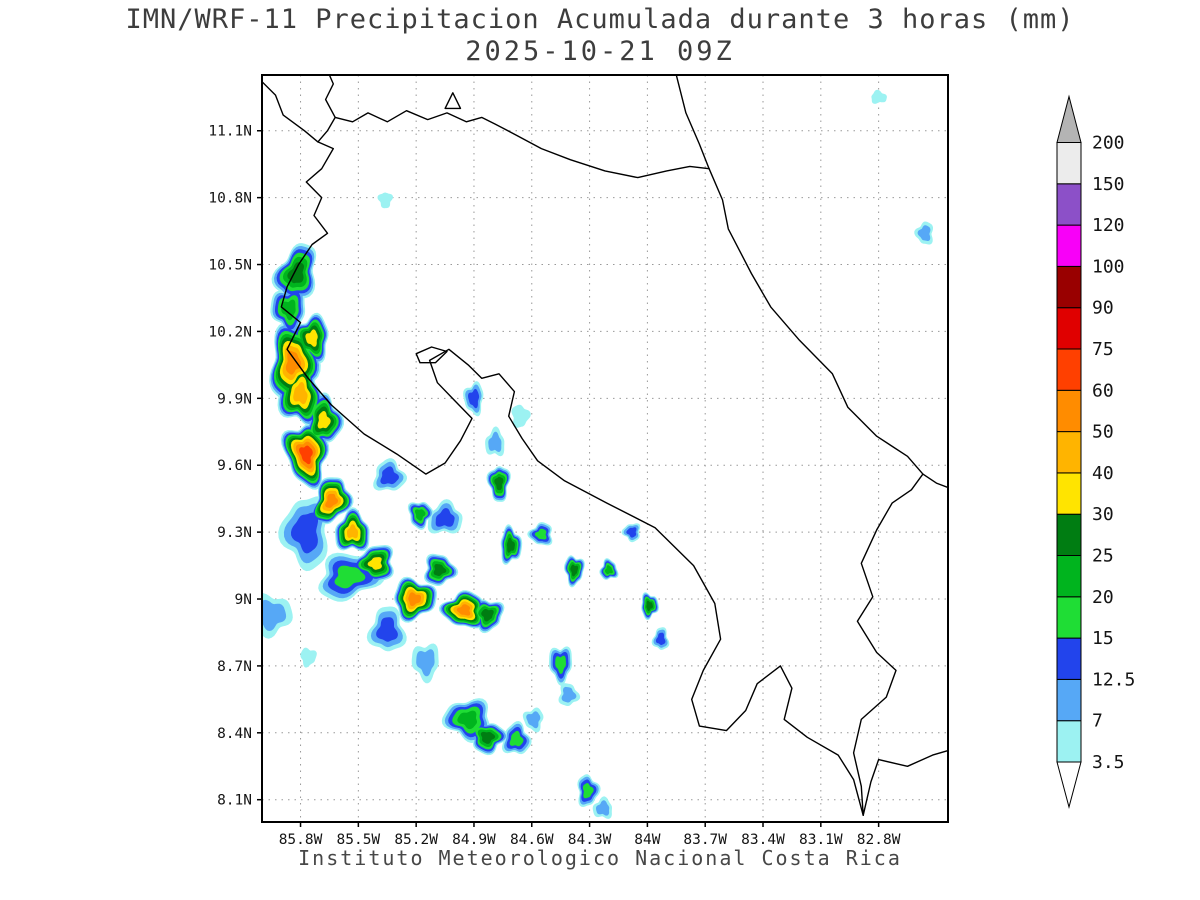 Image resolution: width=1200 pixels, height=900 pixels. Describe the element at coordinates (1108, 225) in the screenshot. I see `colorbar-label: 120` at that location.